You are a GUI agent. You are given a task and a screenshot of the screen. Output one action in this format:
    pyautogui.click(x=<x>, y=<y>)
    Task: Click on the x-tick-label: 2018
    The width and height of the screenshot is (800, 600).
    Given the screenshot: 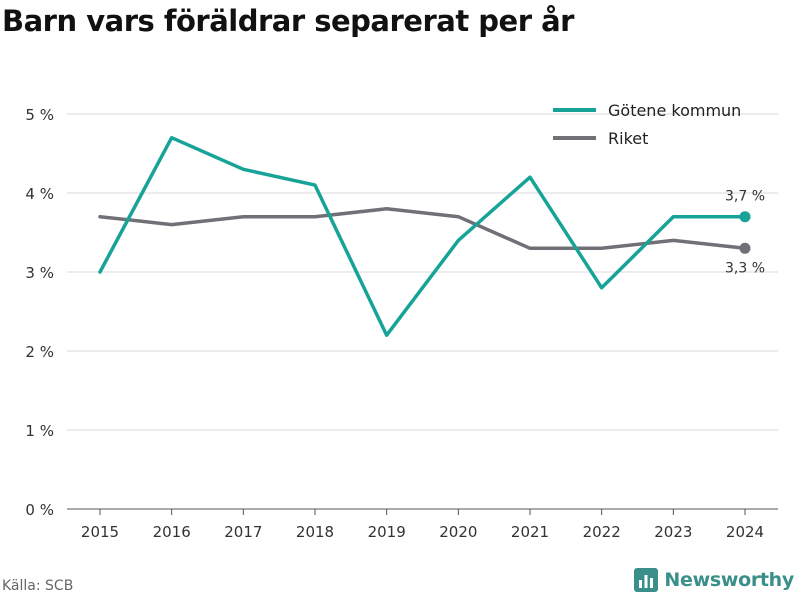 What is the action you would take?
    pyautogui.click(x=315, y=532)
    